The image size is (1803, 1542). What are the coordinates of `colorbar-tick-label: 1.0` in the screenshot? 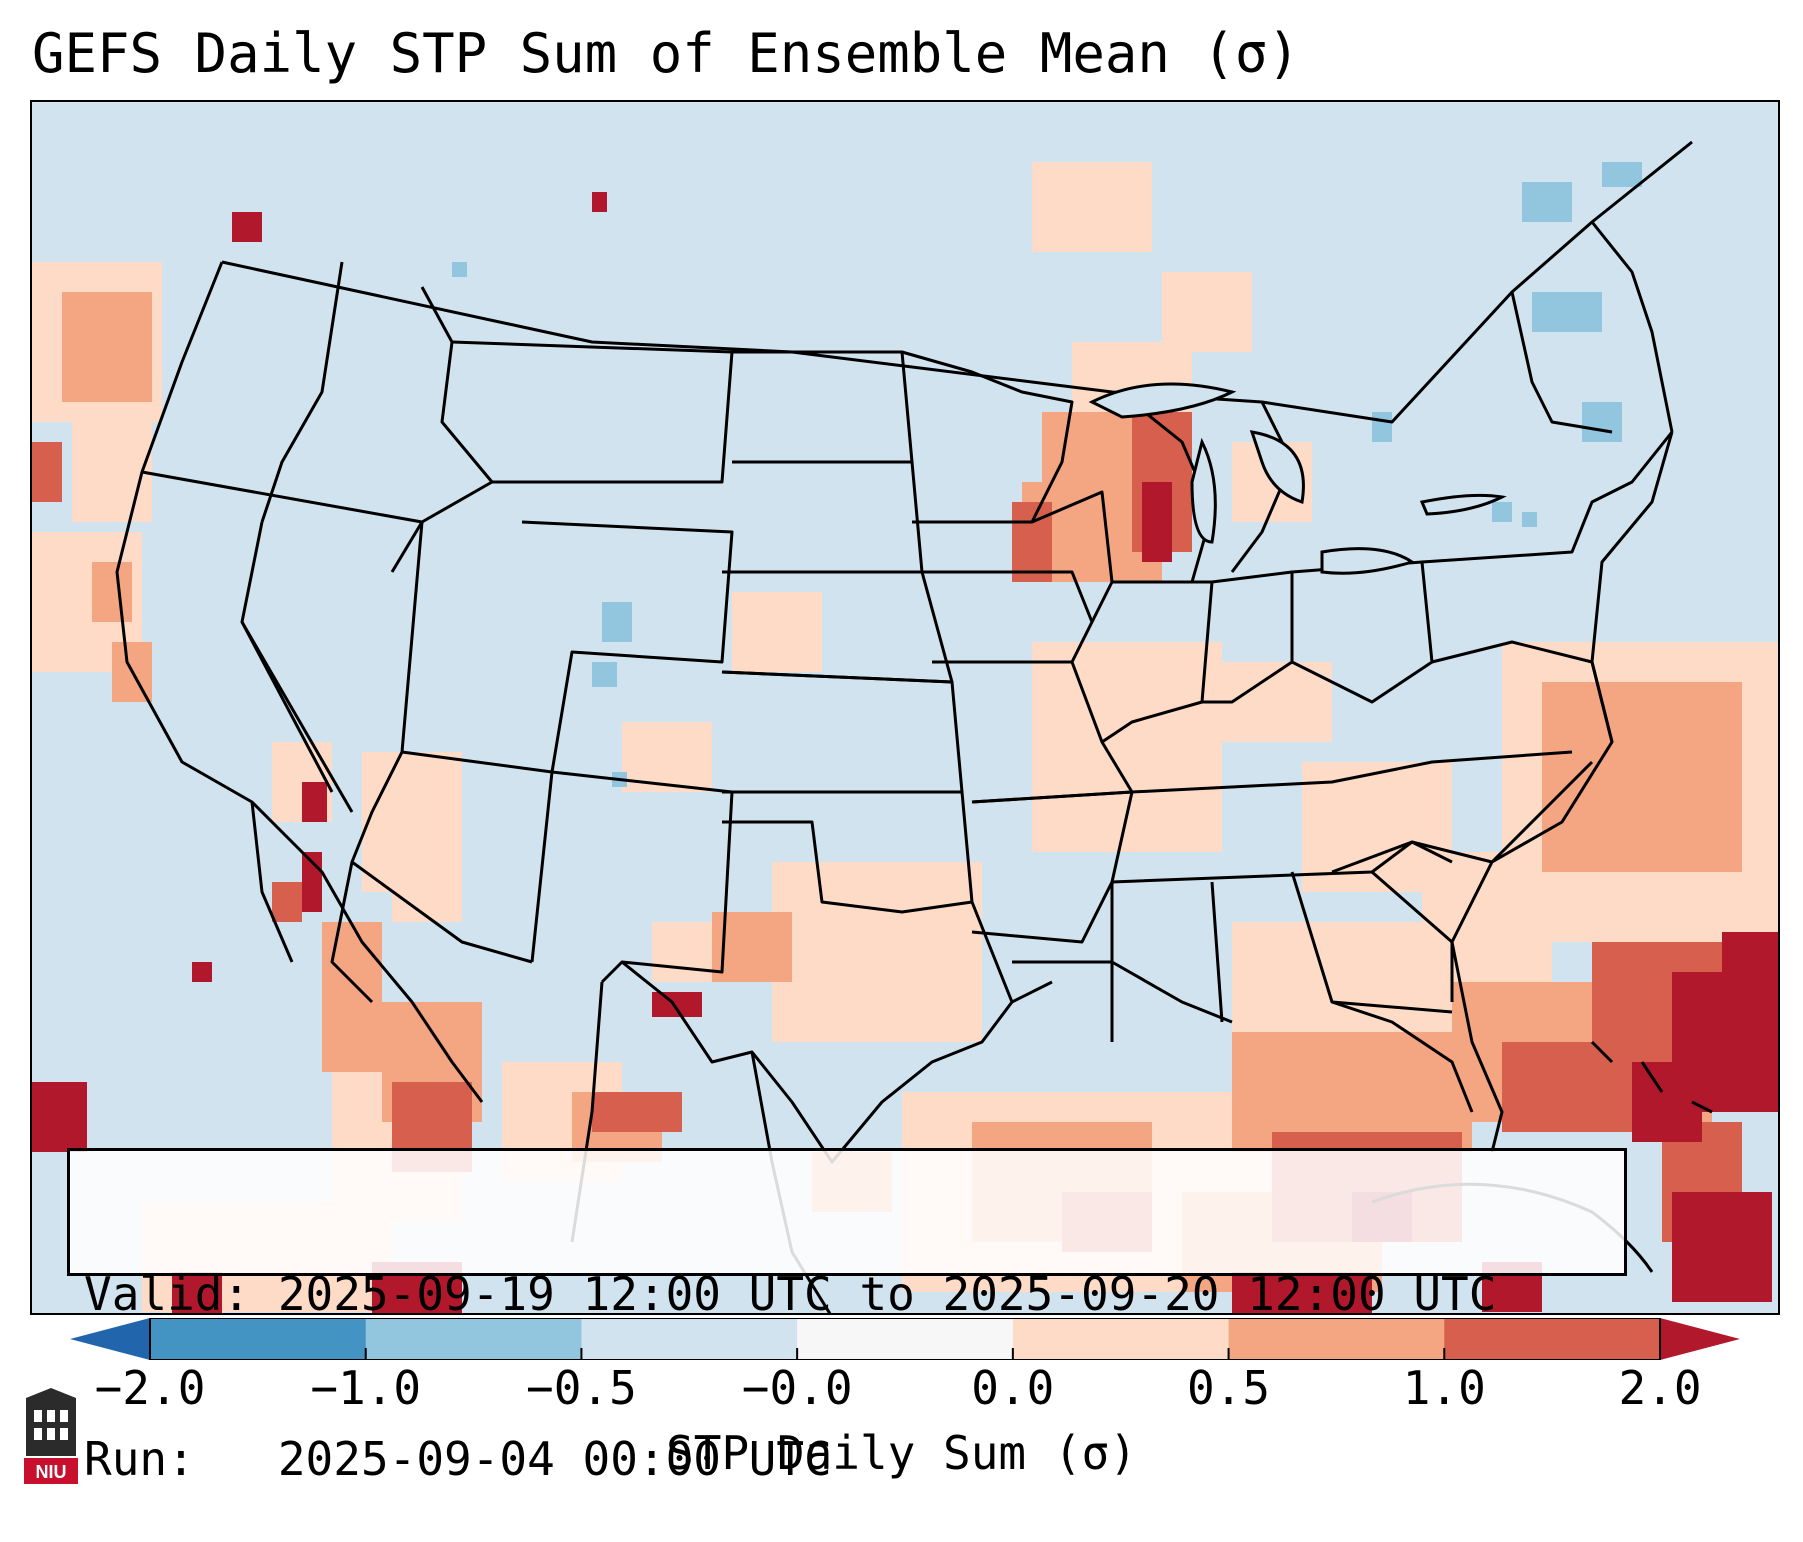 It's located at (1444, 1388).